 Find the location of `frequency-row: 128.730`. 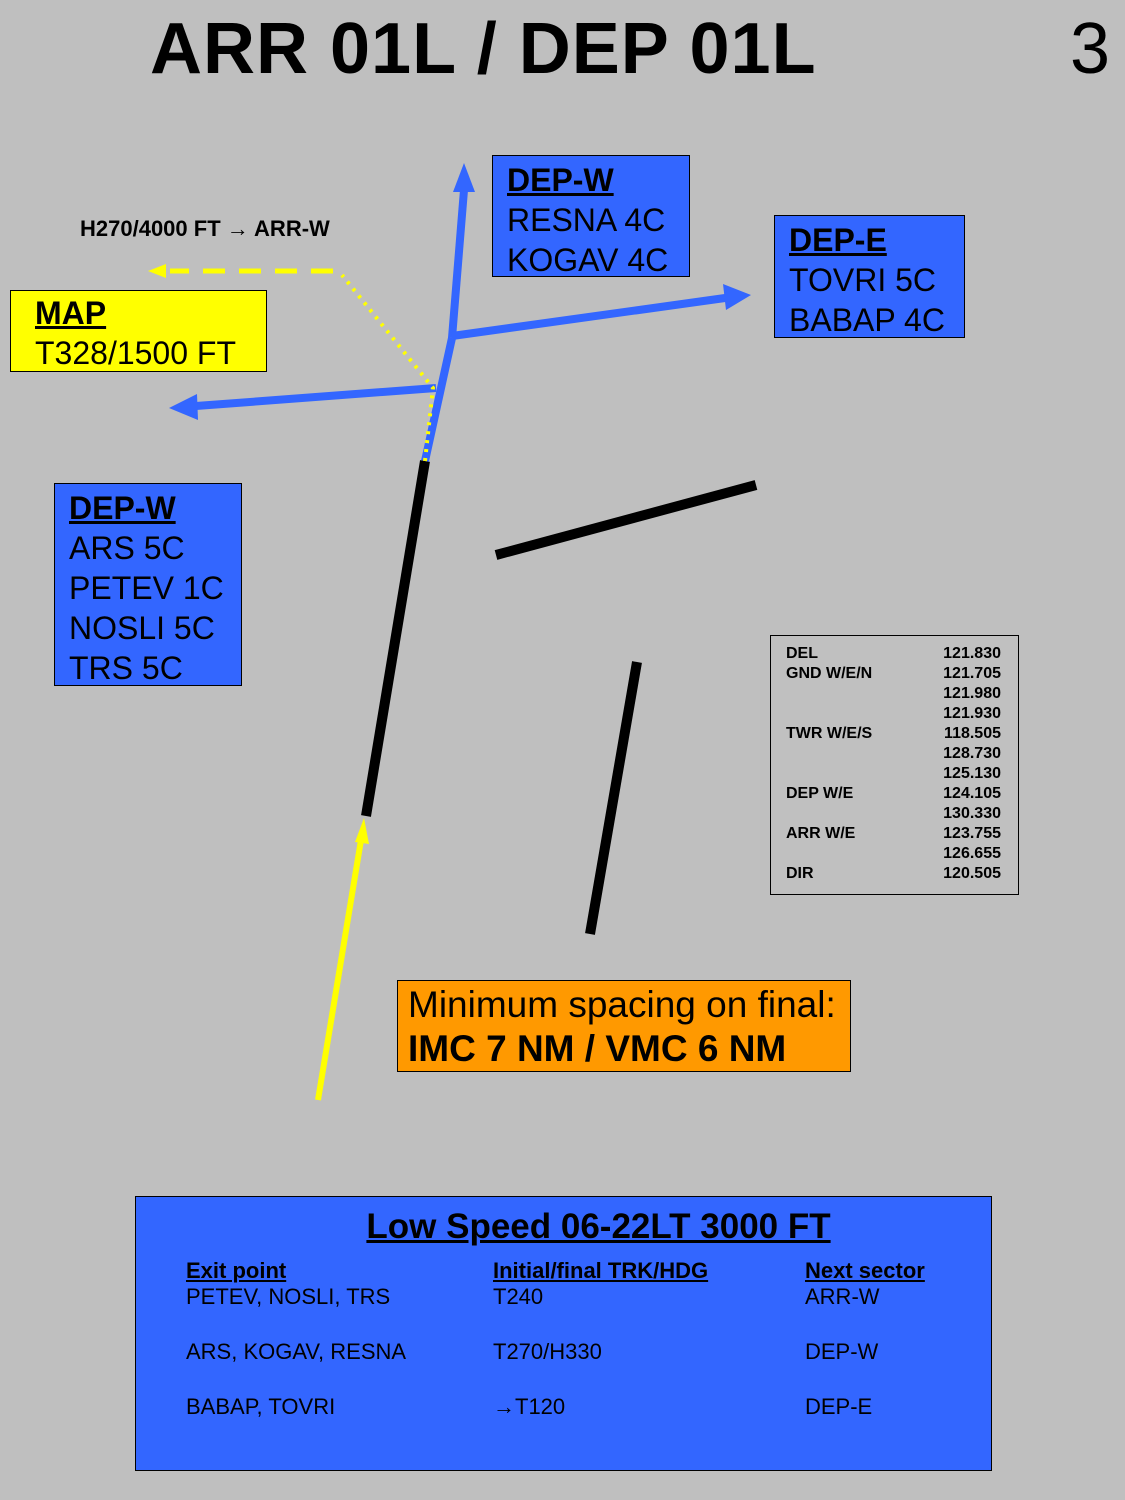

frequency-row: 128.730 is located at coordinates (894, 754).